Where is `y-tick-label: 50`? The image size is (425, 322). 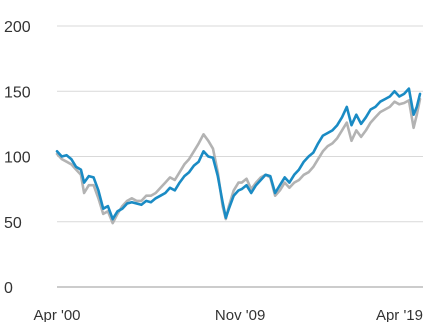 y-tick-label: 50 is located at coordinates (13, 223).